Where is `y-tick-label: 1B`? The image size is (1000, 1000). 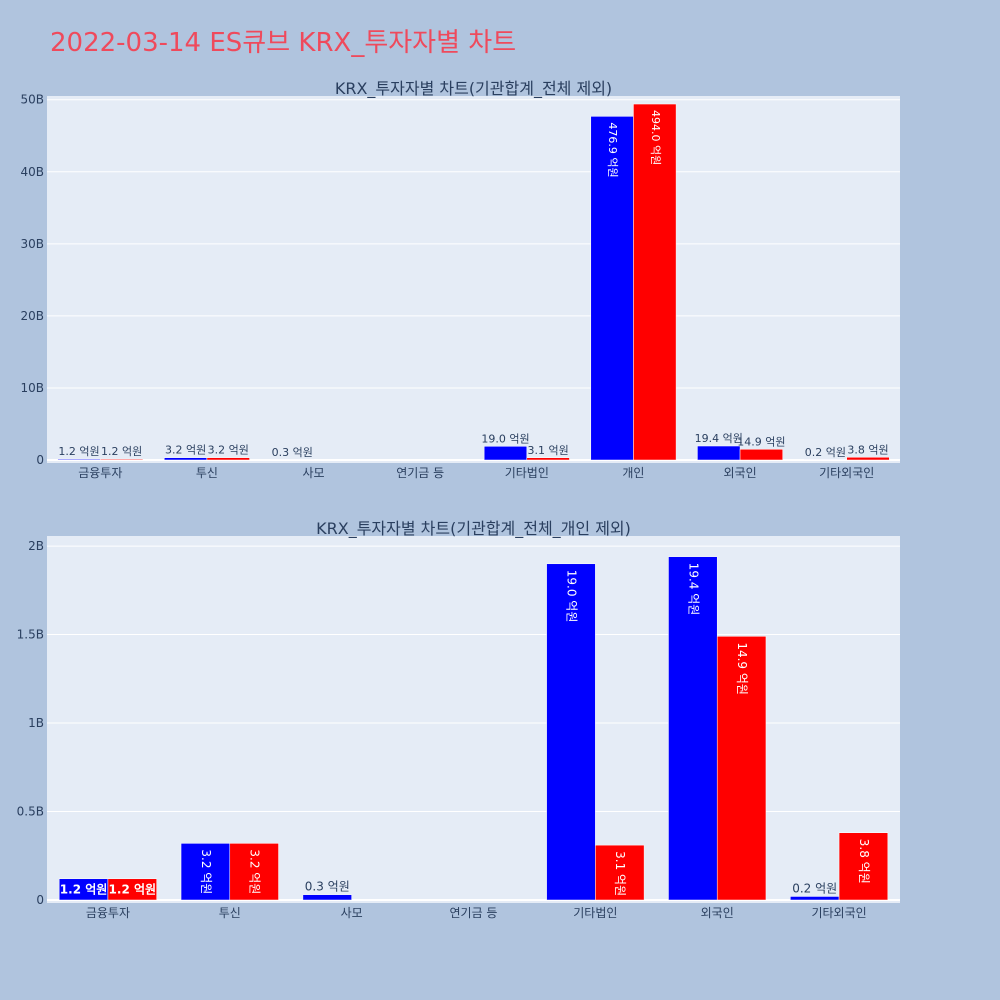 y-tick-label: 1B is located at coordinates (36, 723).